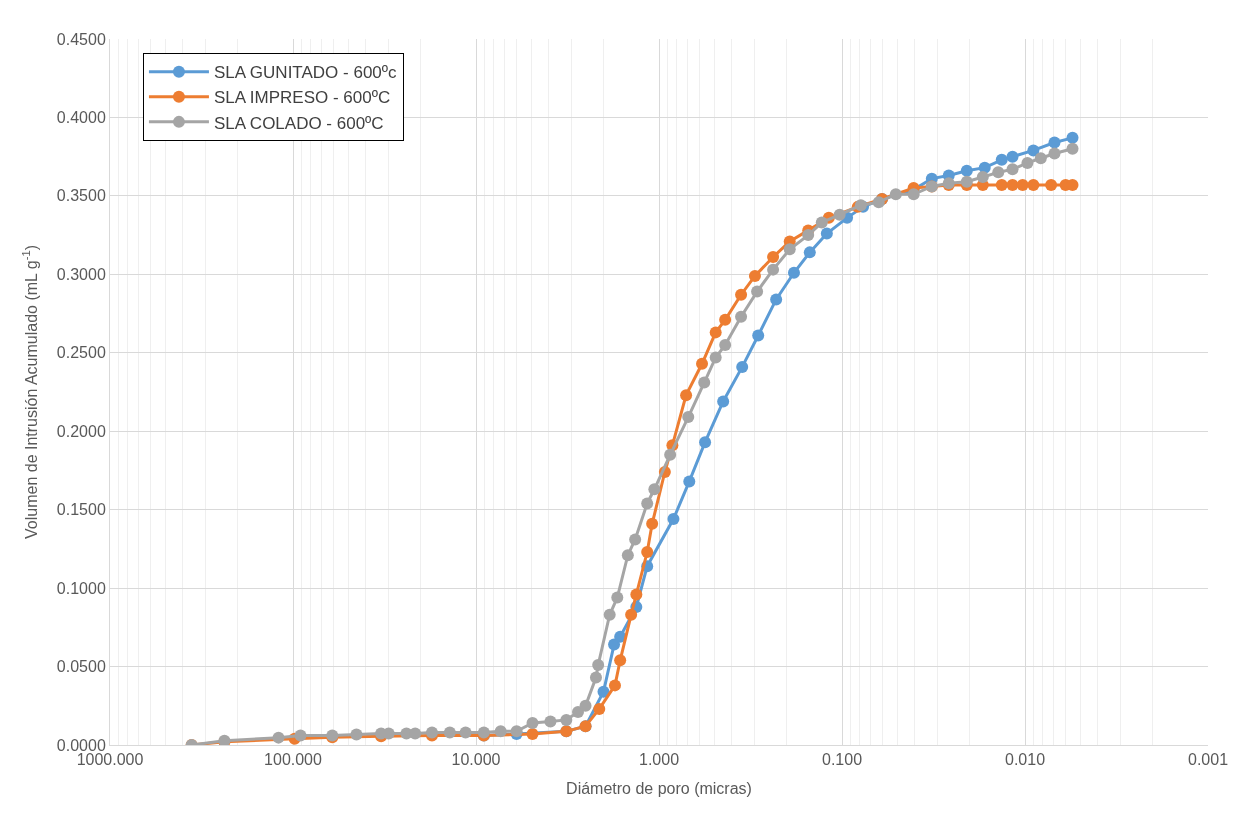 This screenshot has height=825, width=1246. I want to click on y-tick-label: 0.2500, so click(81, 353).